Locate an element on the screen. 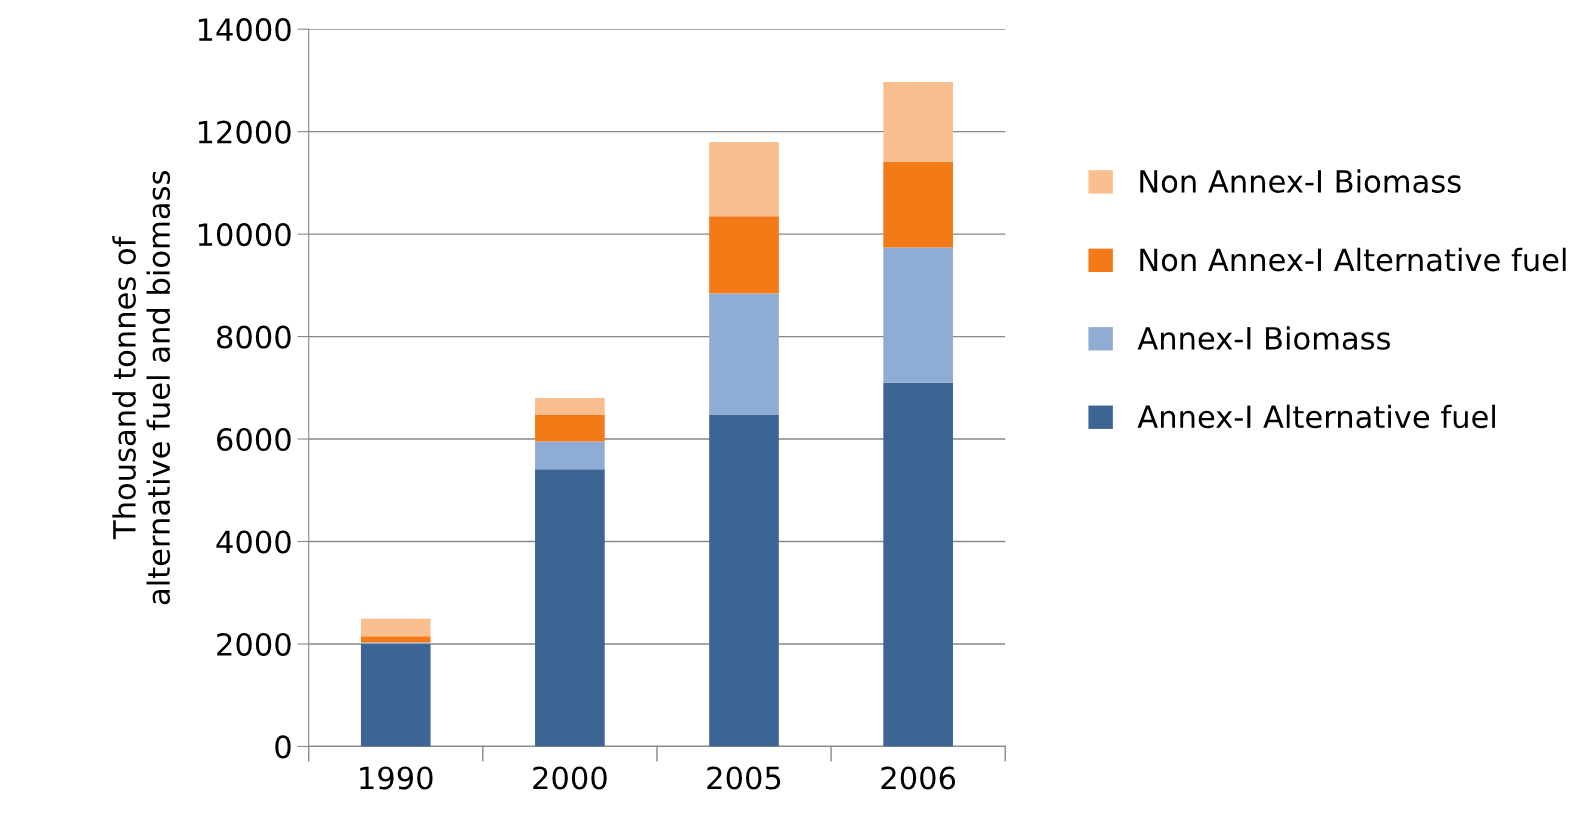  x-tick-label: 2006 is located at coordinates (918, 778).